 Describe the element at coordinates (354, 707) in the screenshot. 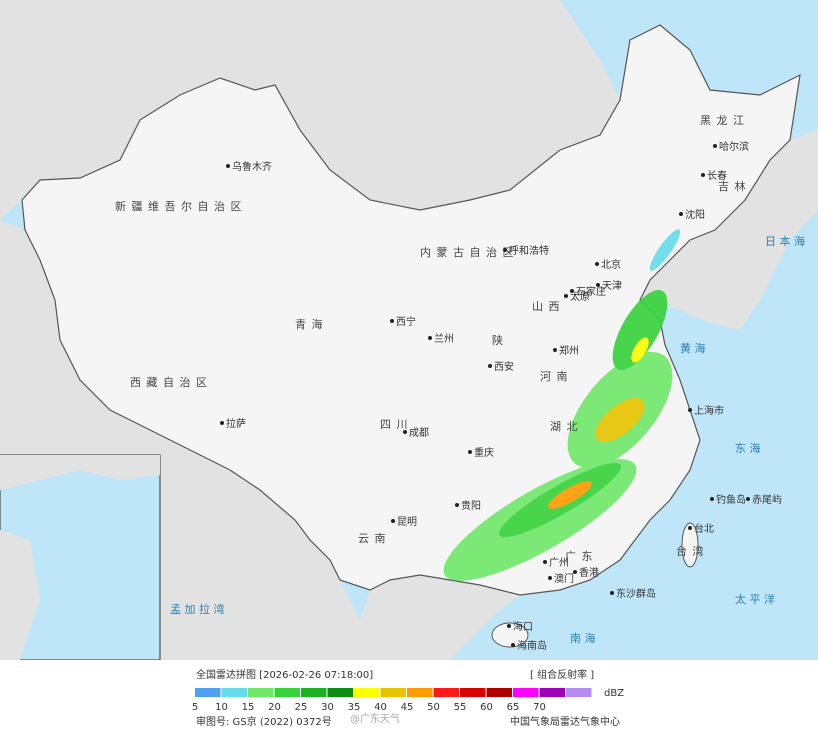

I see `legend-label: 35` at that location.